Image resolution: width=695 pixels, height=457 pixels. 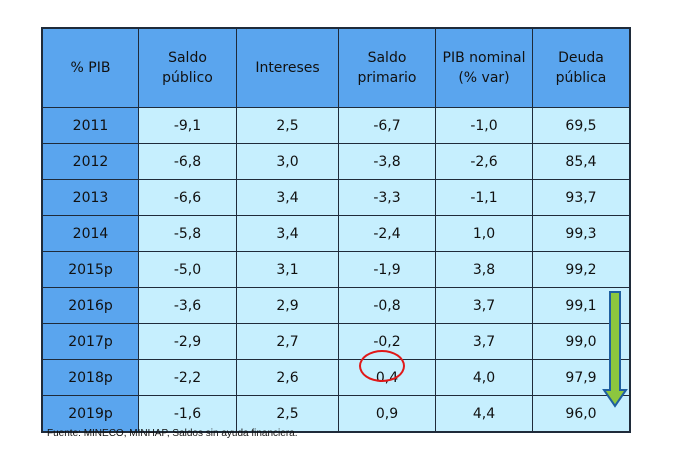 I want to click on table-row: 2011 -9,1 2,5 -6,7 -1,0 69,5, so click(x=336, y=125).